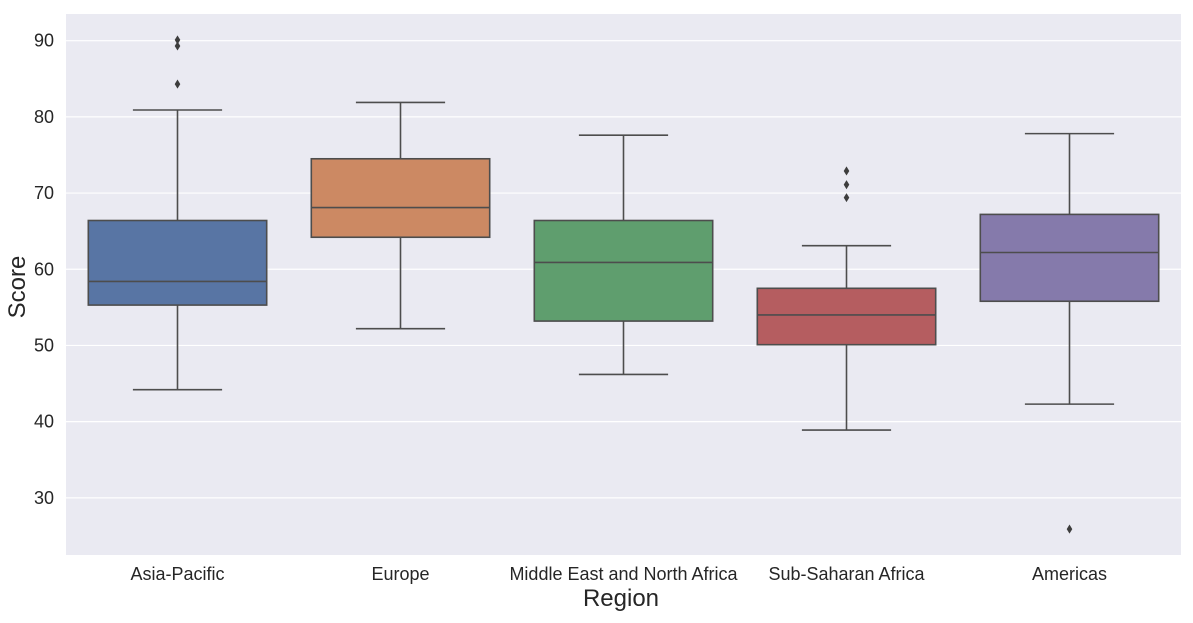 This screenshot has height=623, width=1193. What do you see at coordinates (623, 574) in the screenshot?
I see `x-tick-label: Middle East and North Africa` at bounding box center [623, 574].